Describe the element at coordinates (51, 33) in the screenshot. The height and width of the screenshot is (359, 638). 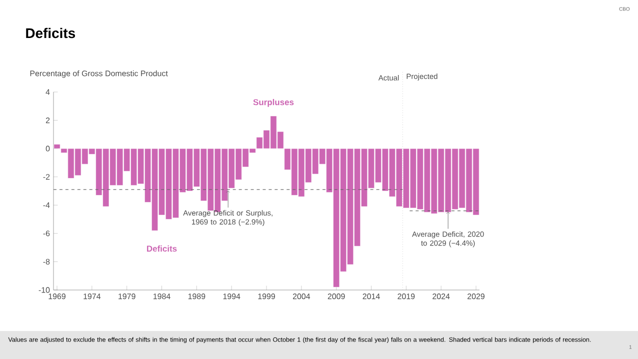
I see `chart-title: Deficits` at that location.